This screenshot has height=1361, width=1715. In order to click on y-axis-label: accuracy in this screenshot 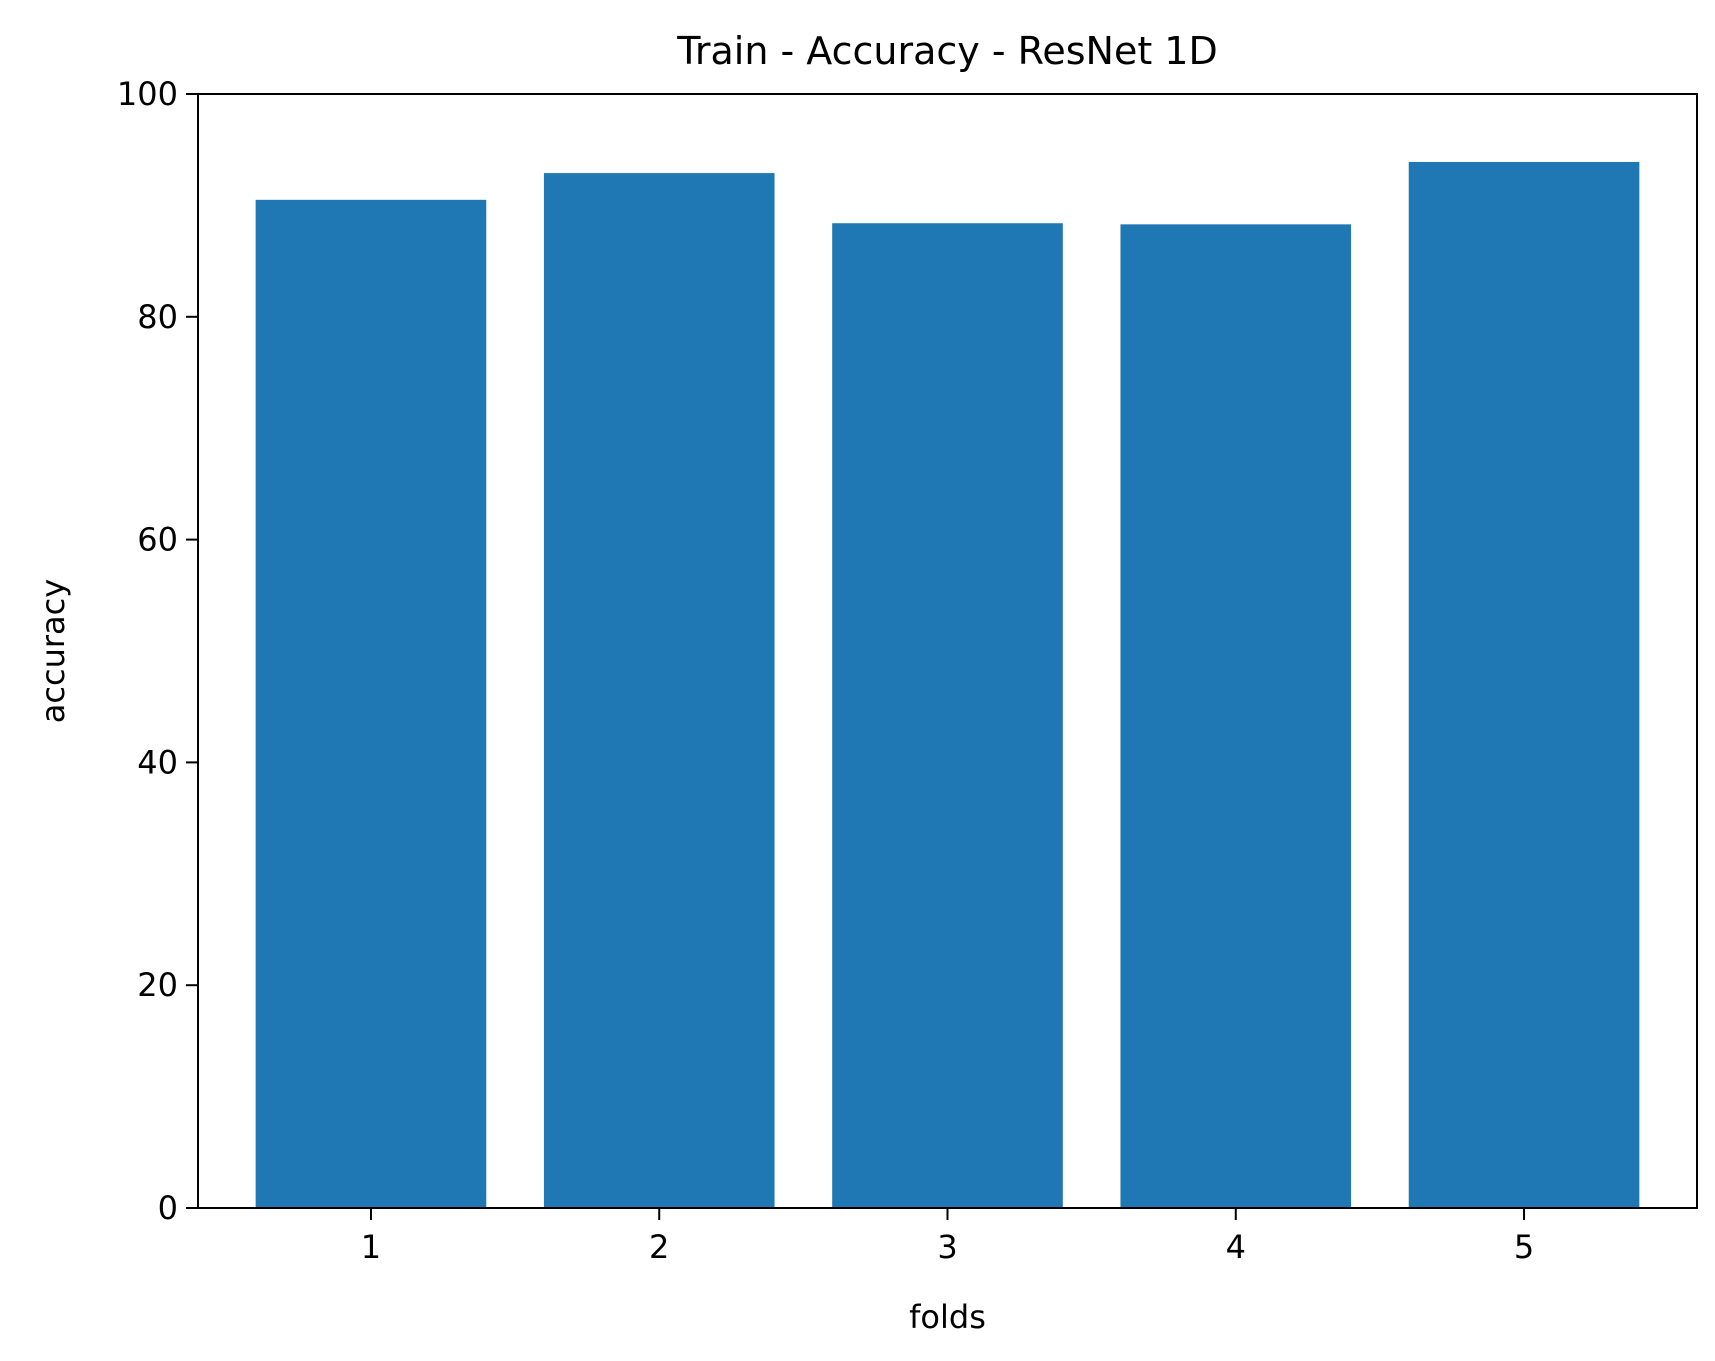, I will do `click(53, 651)`.